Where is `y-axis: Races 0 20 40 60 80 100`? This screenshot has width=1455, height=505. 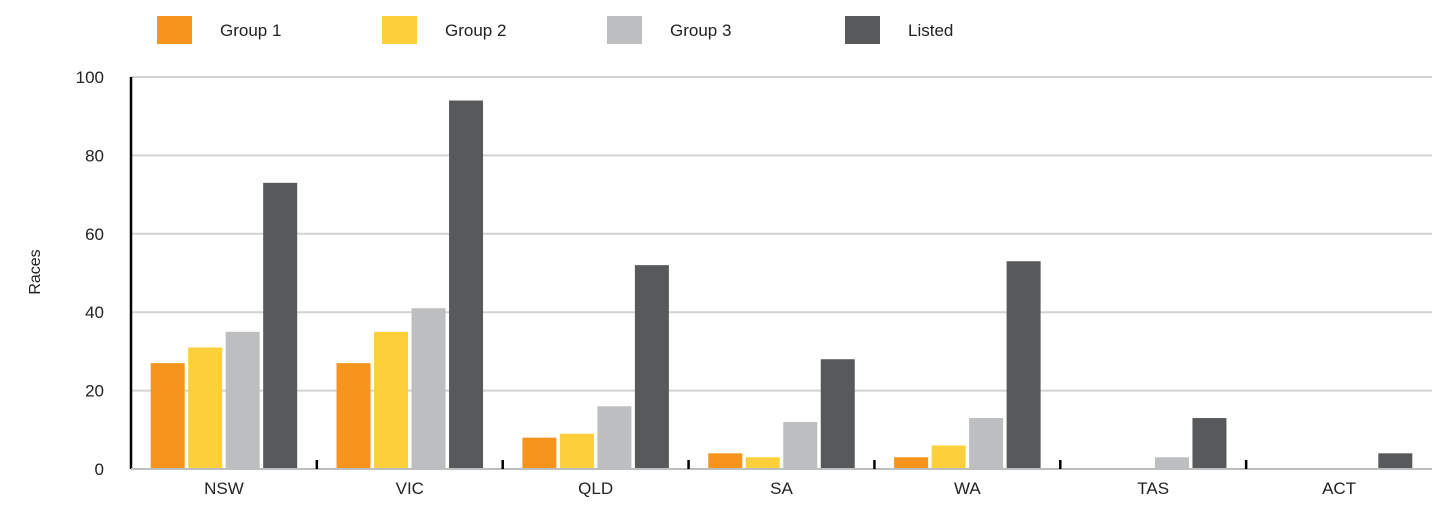 y-axis: Races 0 20 40 60 80 100 is located at coordinates (80, 273).